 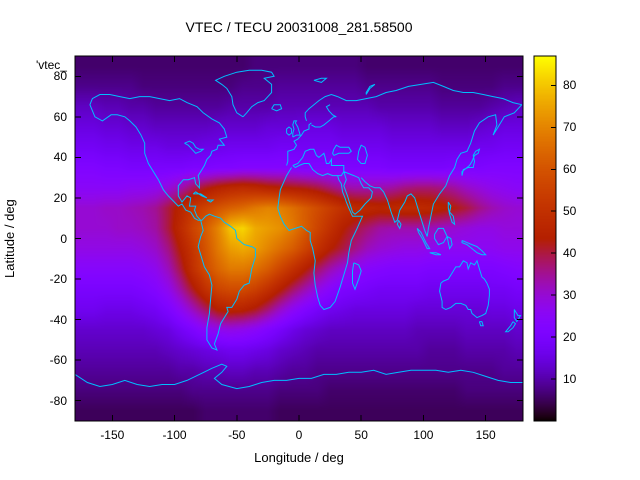 I want to click on x-tick-label: 100, so click(x=423, y=435).